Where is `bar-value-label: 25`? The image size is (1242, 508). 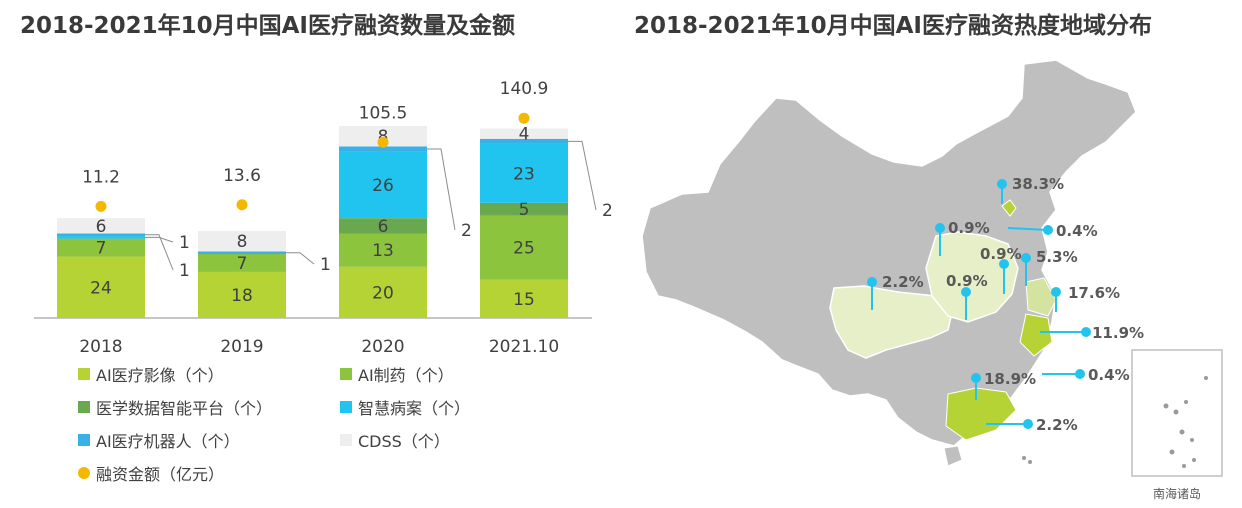
bar-value-label: 25 is located at coordinates (524, 249).